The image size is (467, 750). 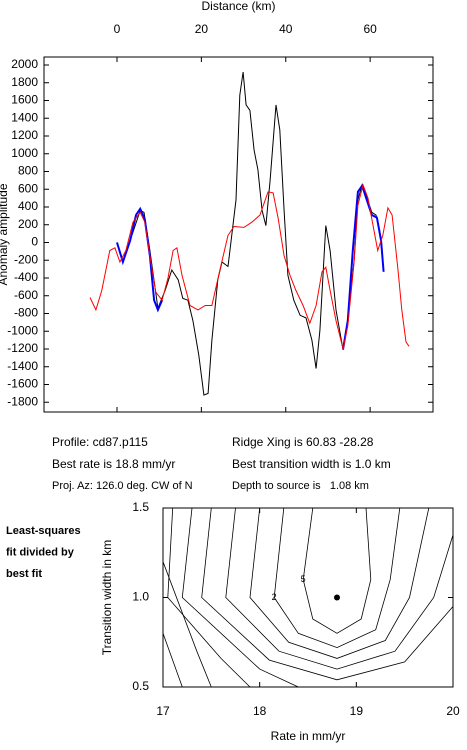 What do you see at coordinates (24, 574) in the screenshot?
I see `plot-title: best fit` at bounding box center [24, 574].